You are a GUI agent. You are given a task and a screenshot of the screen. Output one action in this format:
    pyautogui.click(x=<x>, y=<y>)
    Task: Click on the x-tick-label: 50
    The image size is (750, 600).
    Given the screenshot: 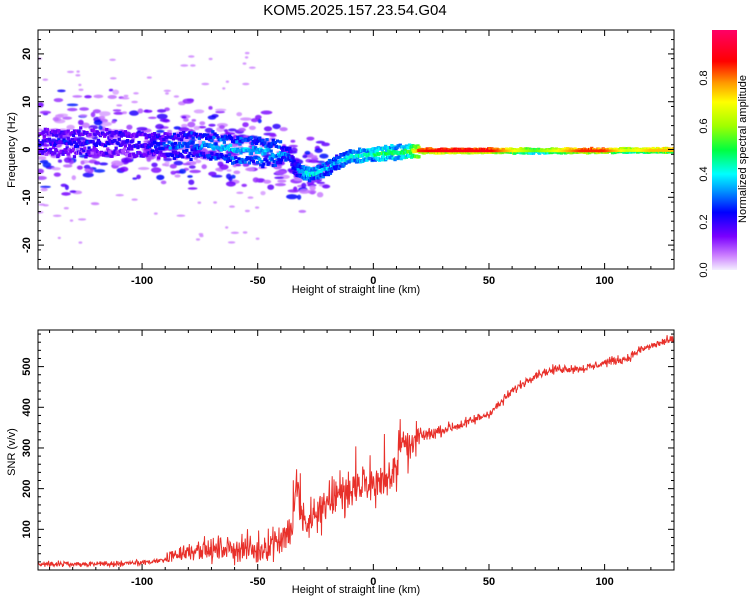 What is the action you would take?
    pyautogui.click(x=489, y=281)
    